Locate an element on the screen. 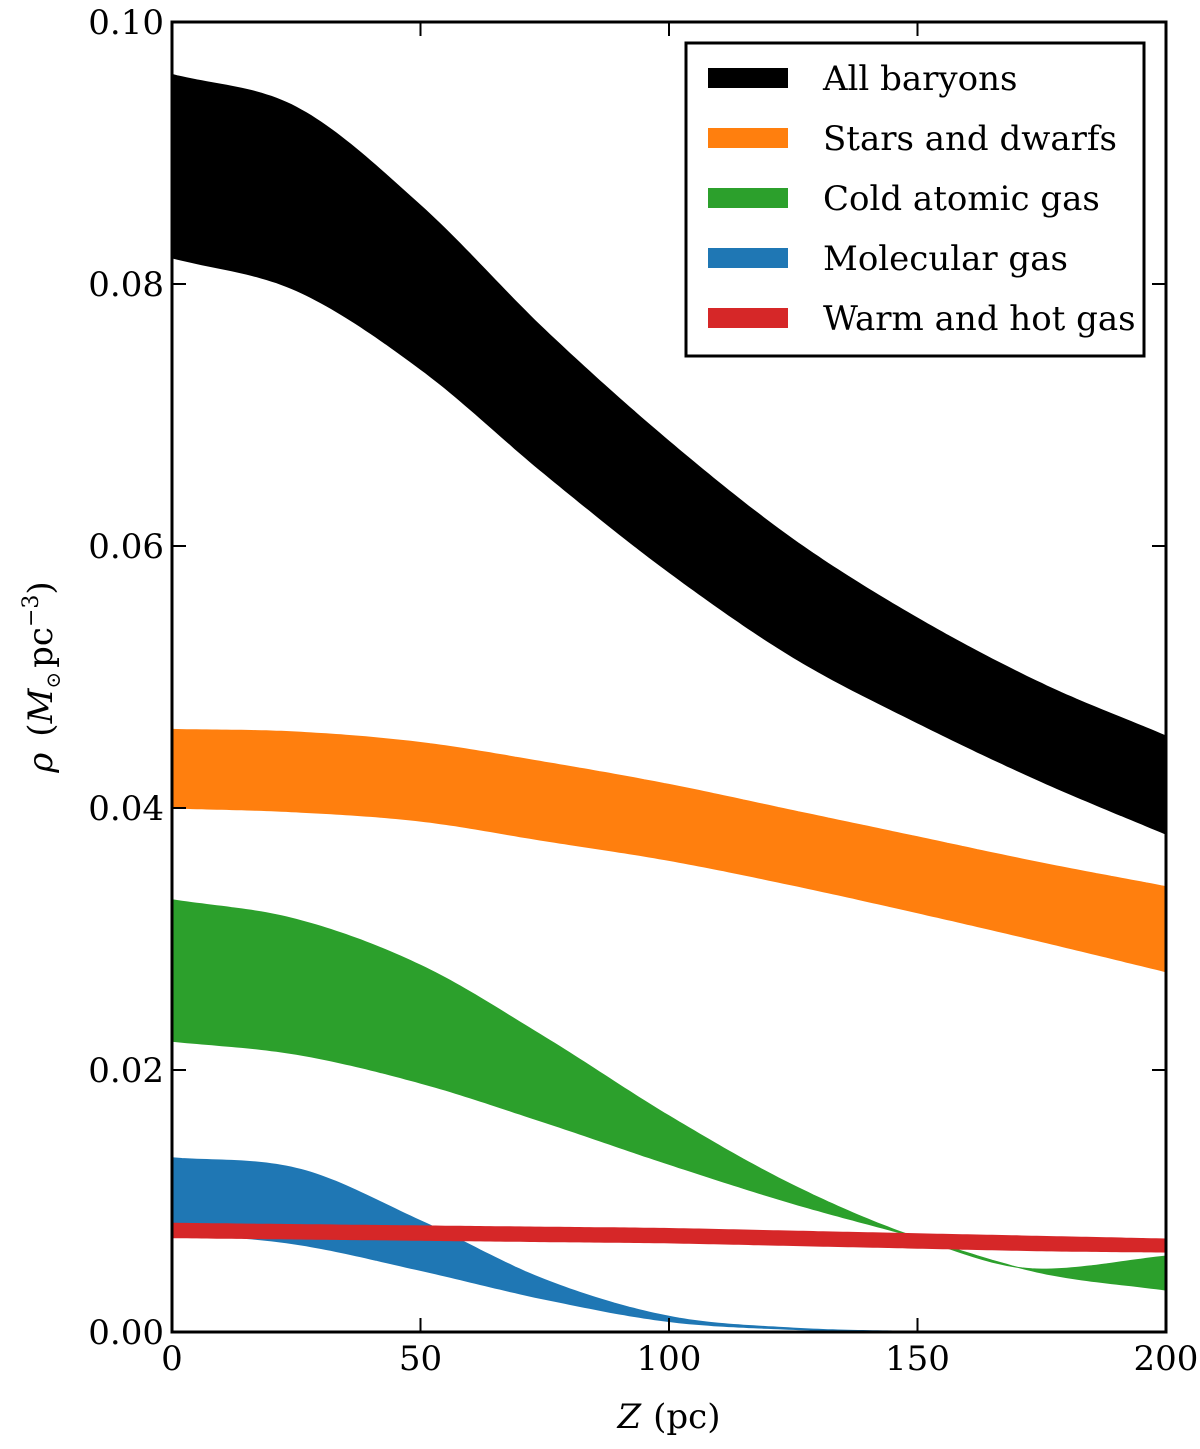 This screenshot has width=1200, height=1449. y-tick-label: 0.00 is located at coordinates (126, 1333).